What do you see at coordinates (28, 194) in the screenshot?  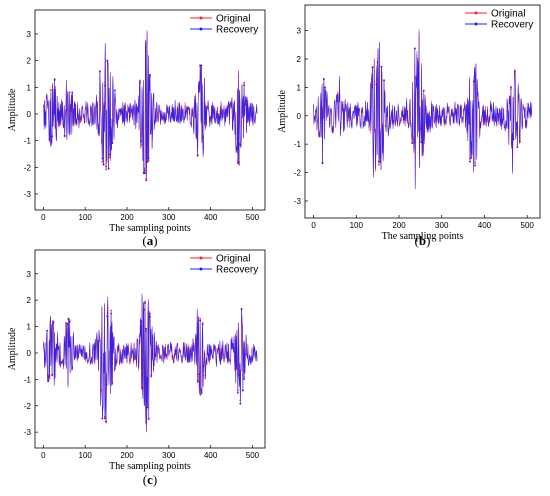 I see `y-tick-label: -3` at bounding box center [28, 194].